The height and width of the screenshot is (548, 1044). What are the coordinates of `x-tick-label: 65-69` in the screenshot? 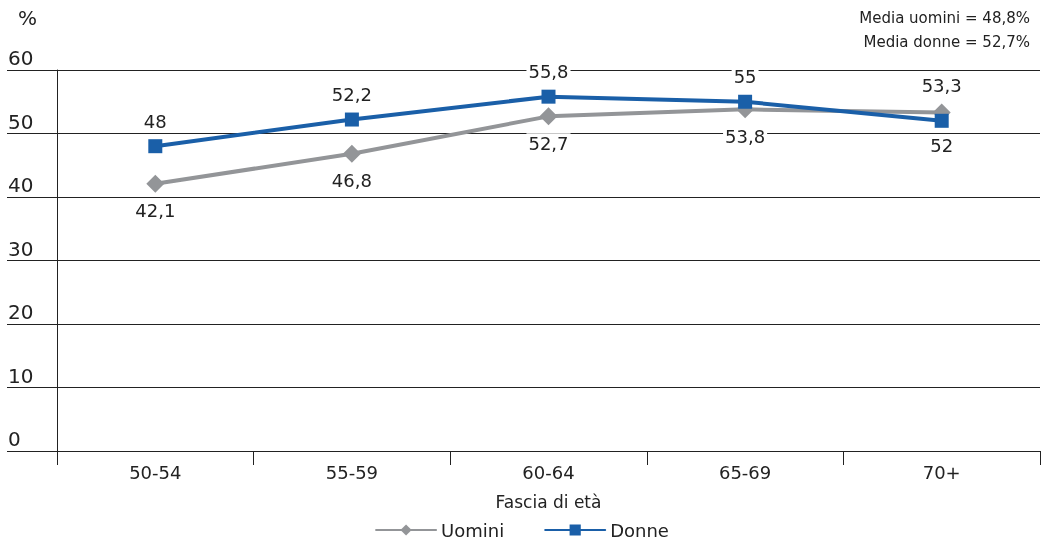 It's located at (745, 472).